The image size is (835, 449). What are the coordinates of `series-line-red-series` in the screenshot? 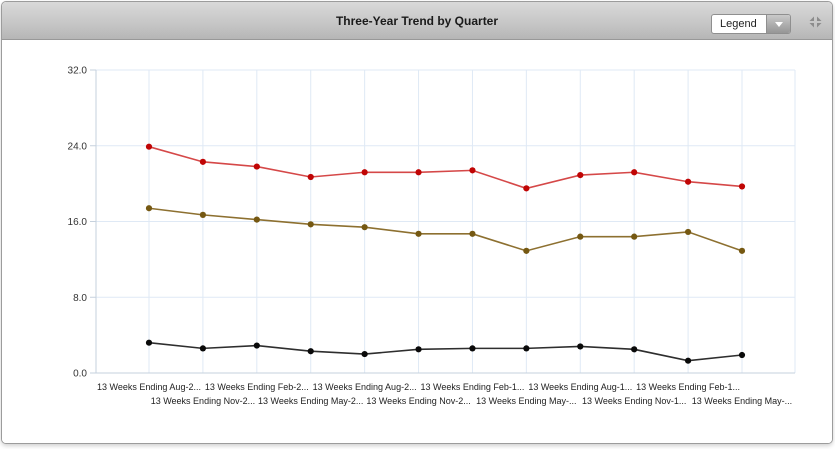 It's located at (445, 167).